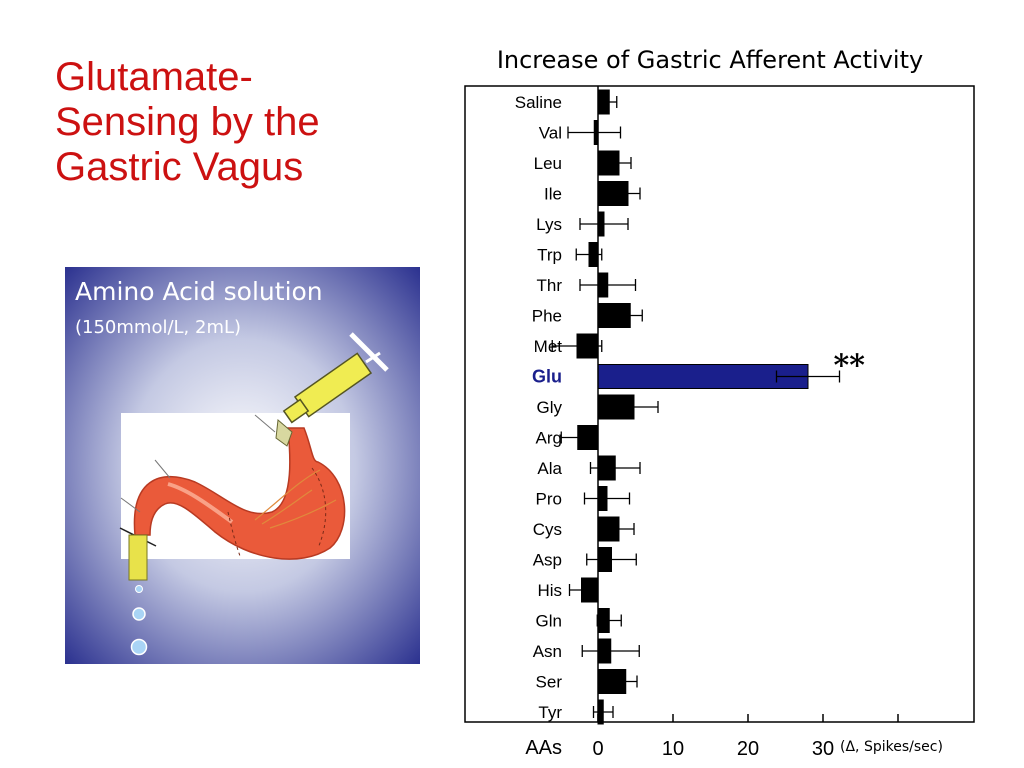 The image size is (1024, 768). I want to click on category-label-asp: Asp, so click(547, 560).